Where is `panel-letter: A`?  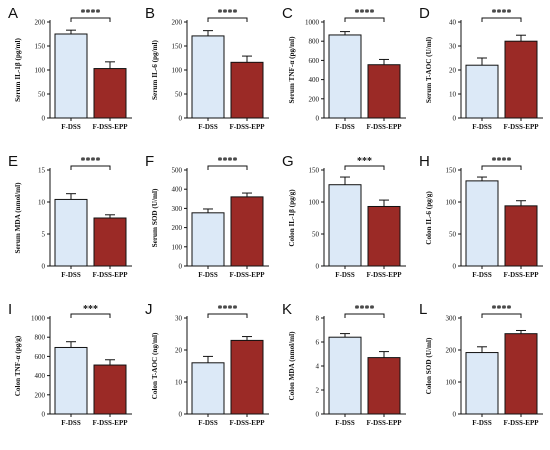
panel-letter: A is located at coordinates (13, 13).